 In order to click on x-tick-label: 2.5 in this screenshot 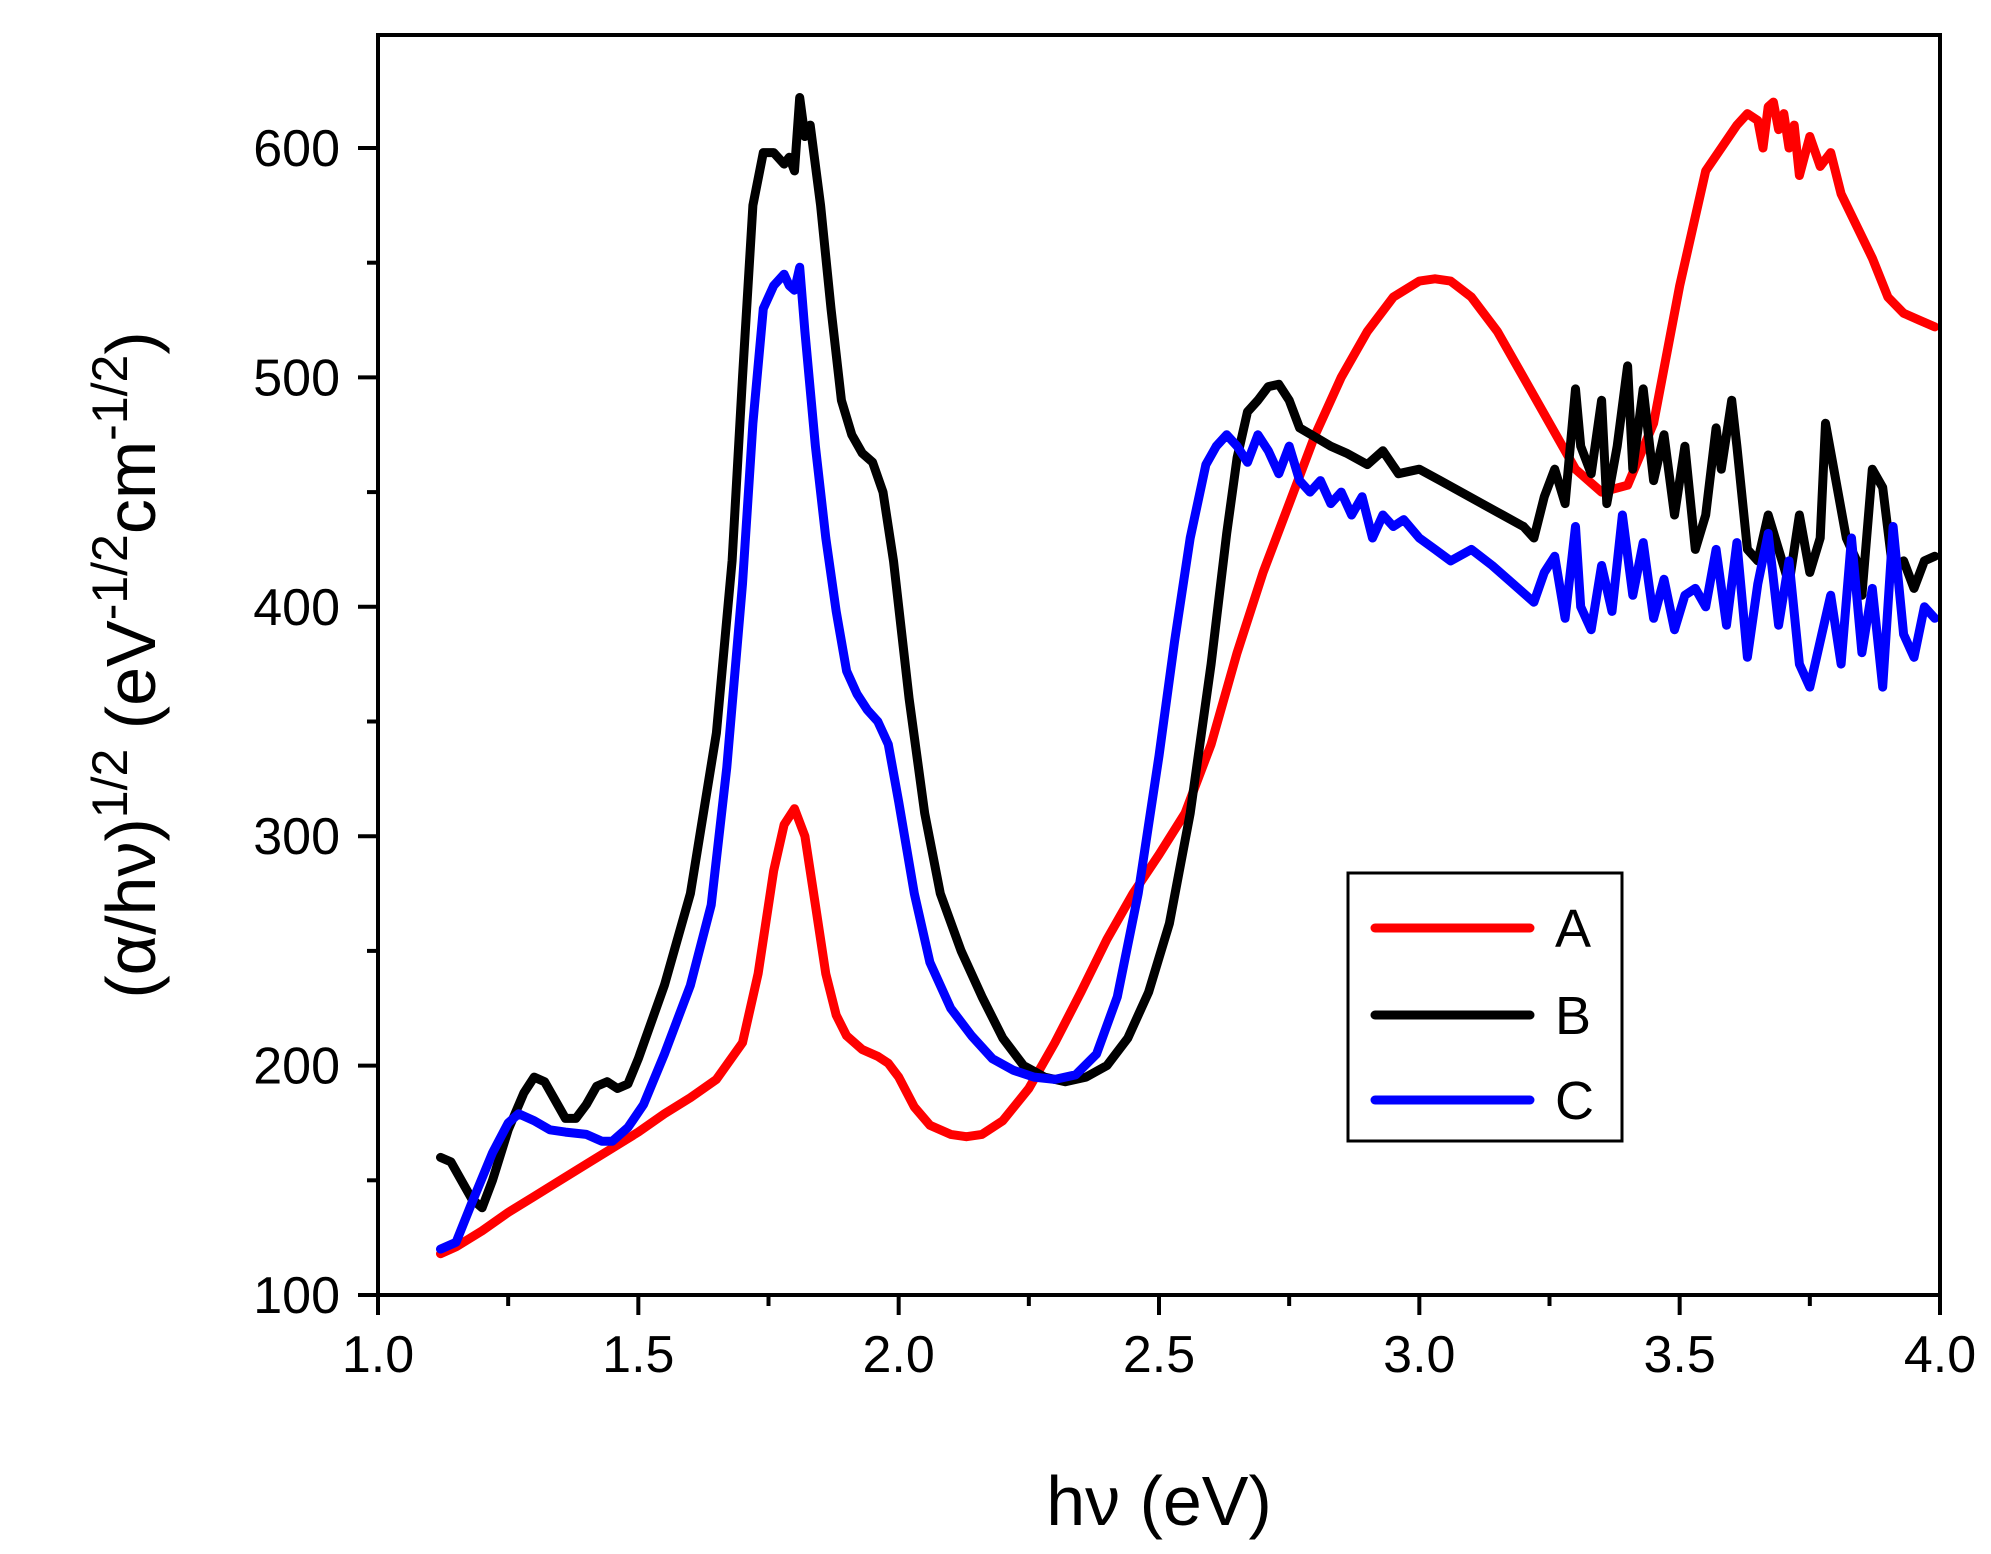, I will do `click(1159, 1355)`.